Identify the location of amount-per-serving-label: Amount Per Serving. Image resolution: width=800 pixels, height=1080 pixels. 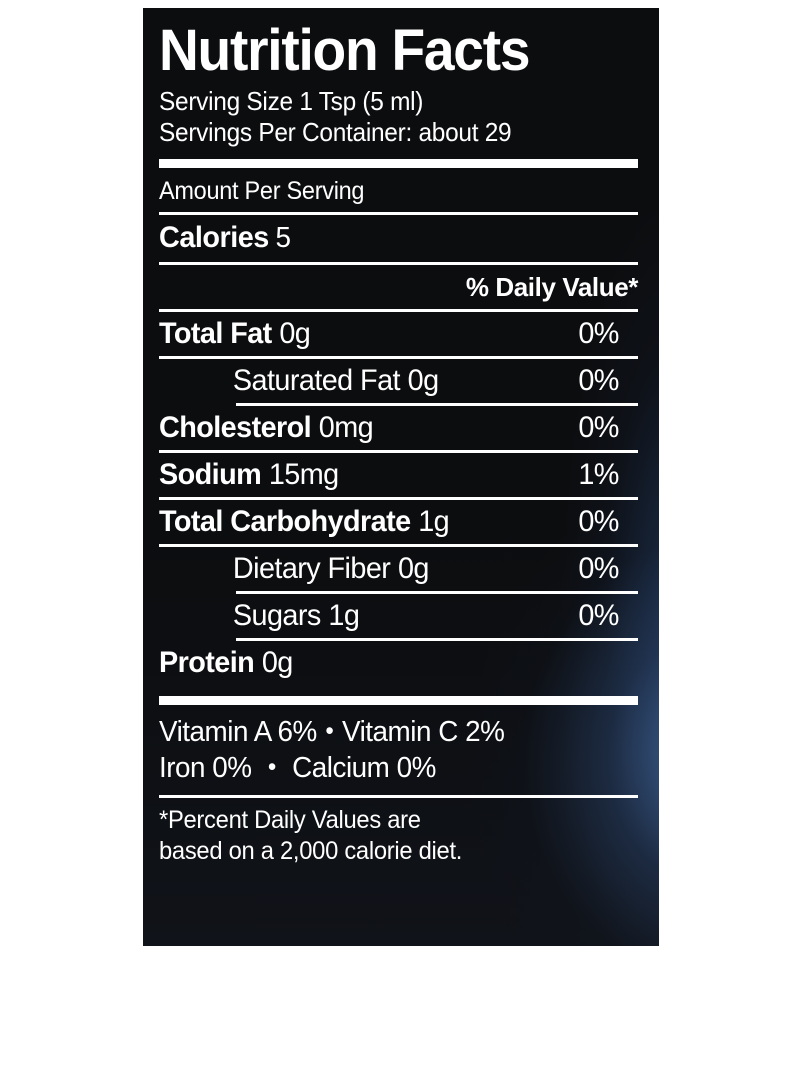
(262, 190).